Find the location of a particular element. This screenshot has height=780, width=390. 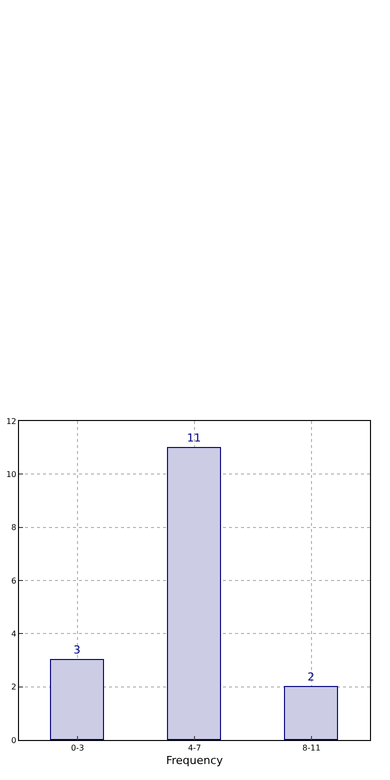

y-tick-label: 6 is located at coordinates (13, 581).